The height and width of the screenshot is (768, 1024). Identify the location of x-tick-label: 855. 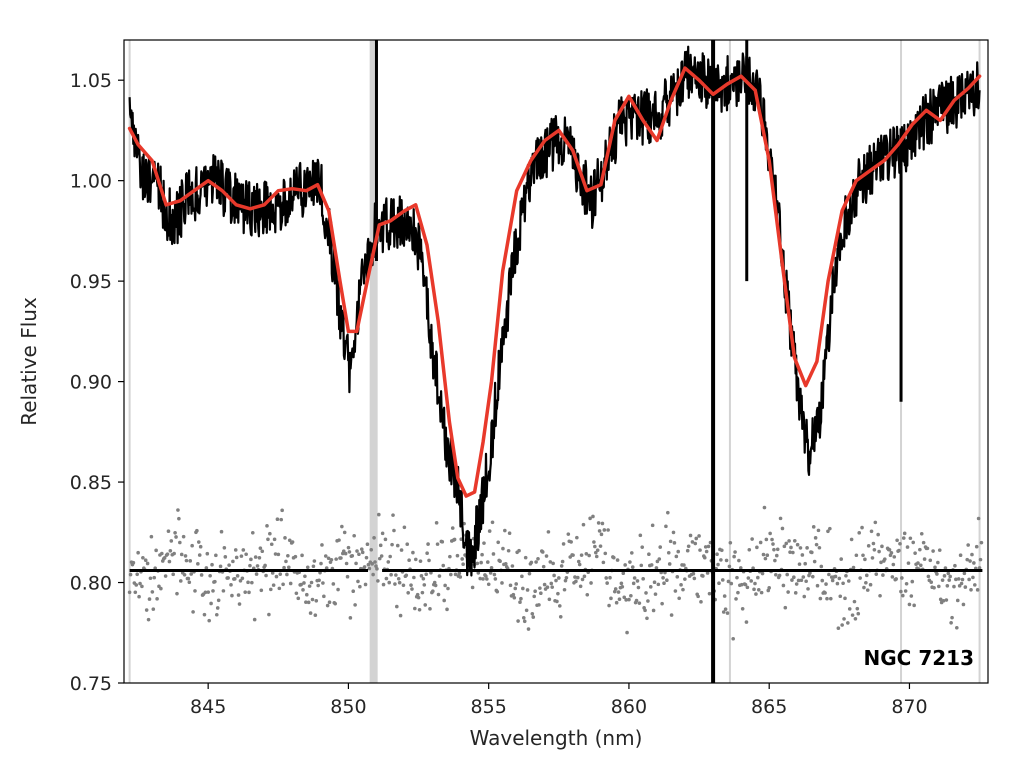
(489, 707).